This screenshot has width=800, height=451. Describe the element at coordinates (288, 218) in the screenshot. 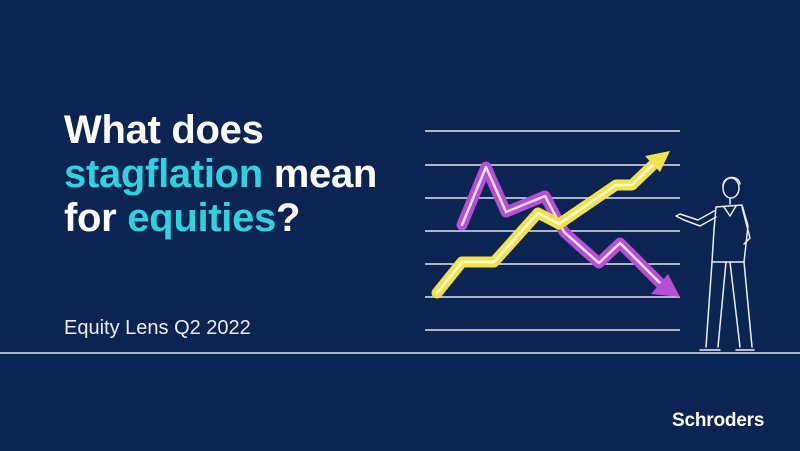

I see `headline-text: ?` at that location.